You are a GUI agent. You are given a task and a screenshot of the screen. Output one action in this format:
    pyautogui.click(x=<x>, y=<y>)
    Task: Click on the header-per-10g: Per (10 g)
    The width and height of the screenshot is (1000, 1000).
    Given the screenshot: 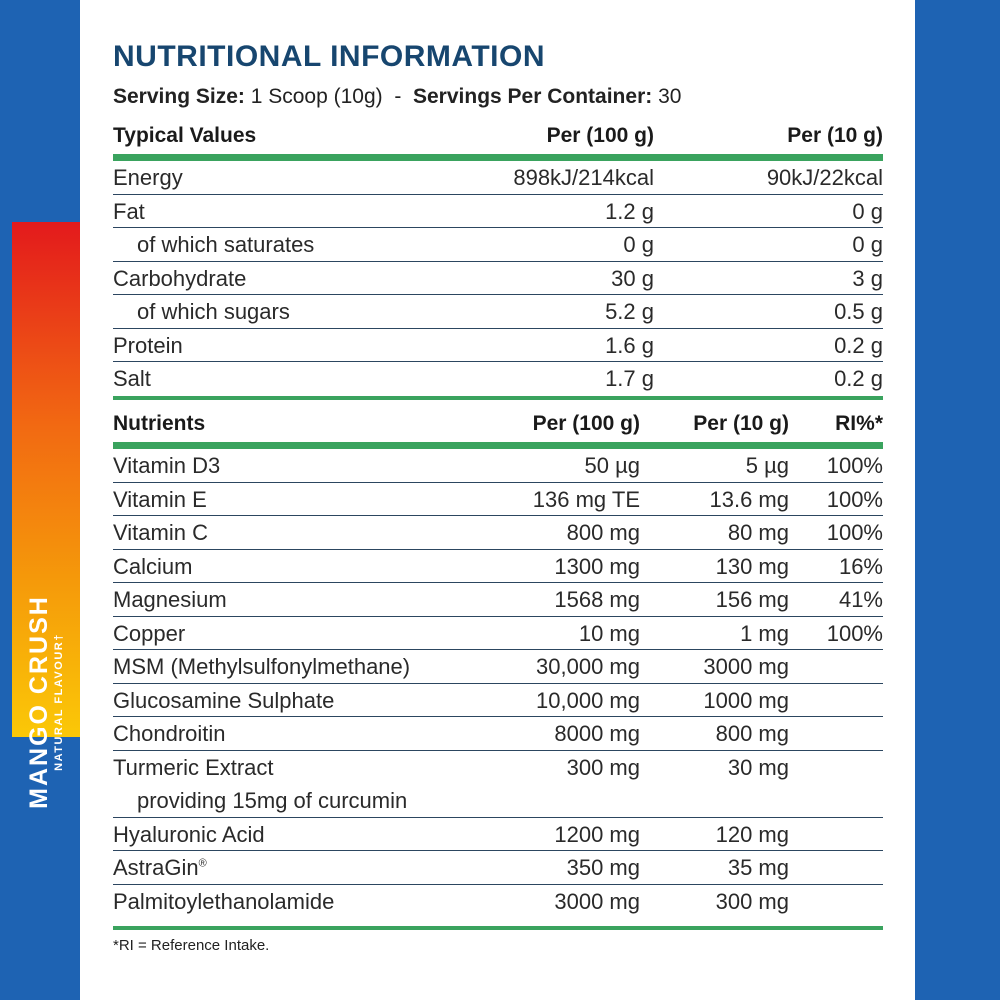 What is the action you would take?
    pyautogui.click(x=835, y=135)
    